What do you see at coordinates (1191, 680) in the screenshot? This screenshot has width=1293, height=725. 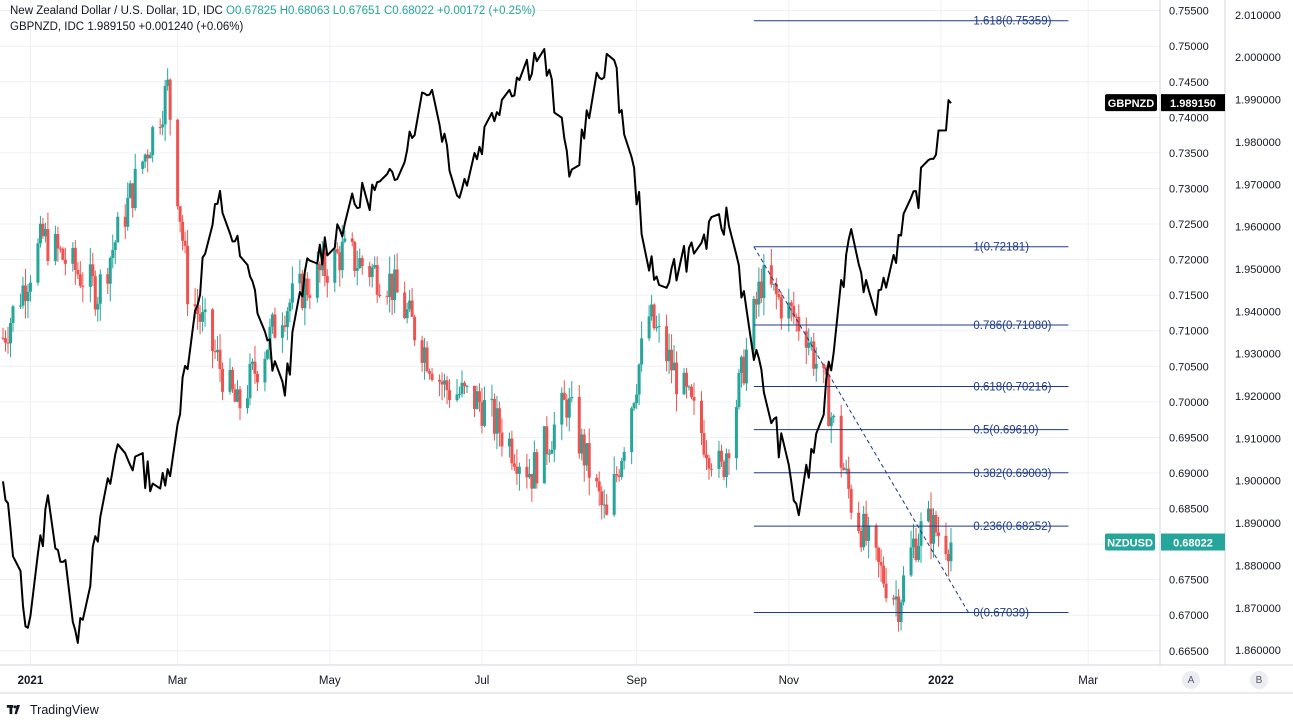 I see `auto-scale-button: A` at bounding box center [1191, 680].